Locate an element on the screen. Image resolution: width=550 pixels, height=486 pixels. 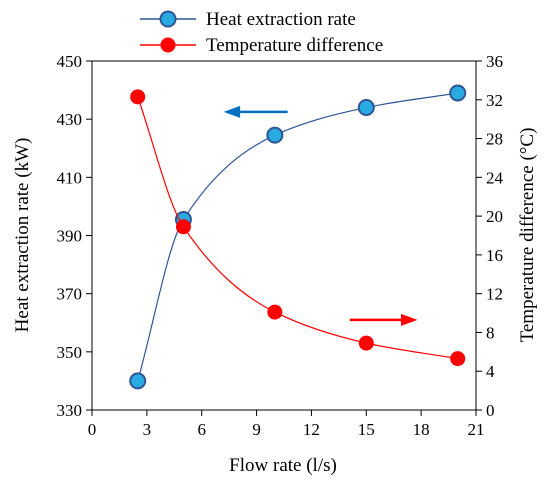
legend-label-temperature-difference: Temperature difference is located at coordinates (294, 45).